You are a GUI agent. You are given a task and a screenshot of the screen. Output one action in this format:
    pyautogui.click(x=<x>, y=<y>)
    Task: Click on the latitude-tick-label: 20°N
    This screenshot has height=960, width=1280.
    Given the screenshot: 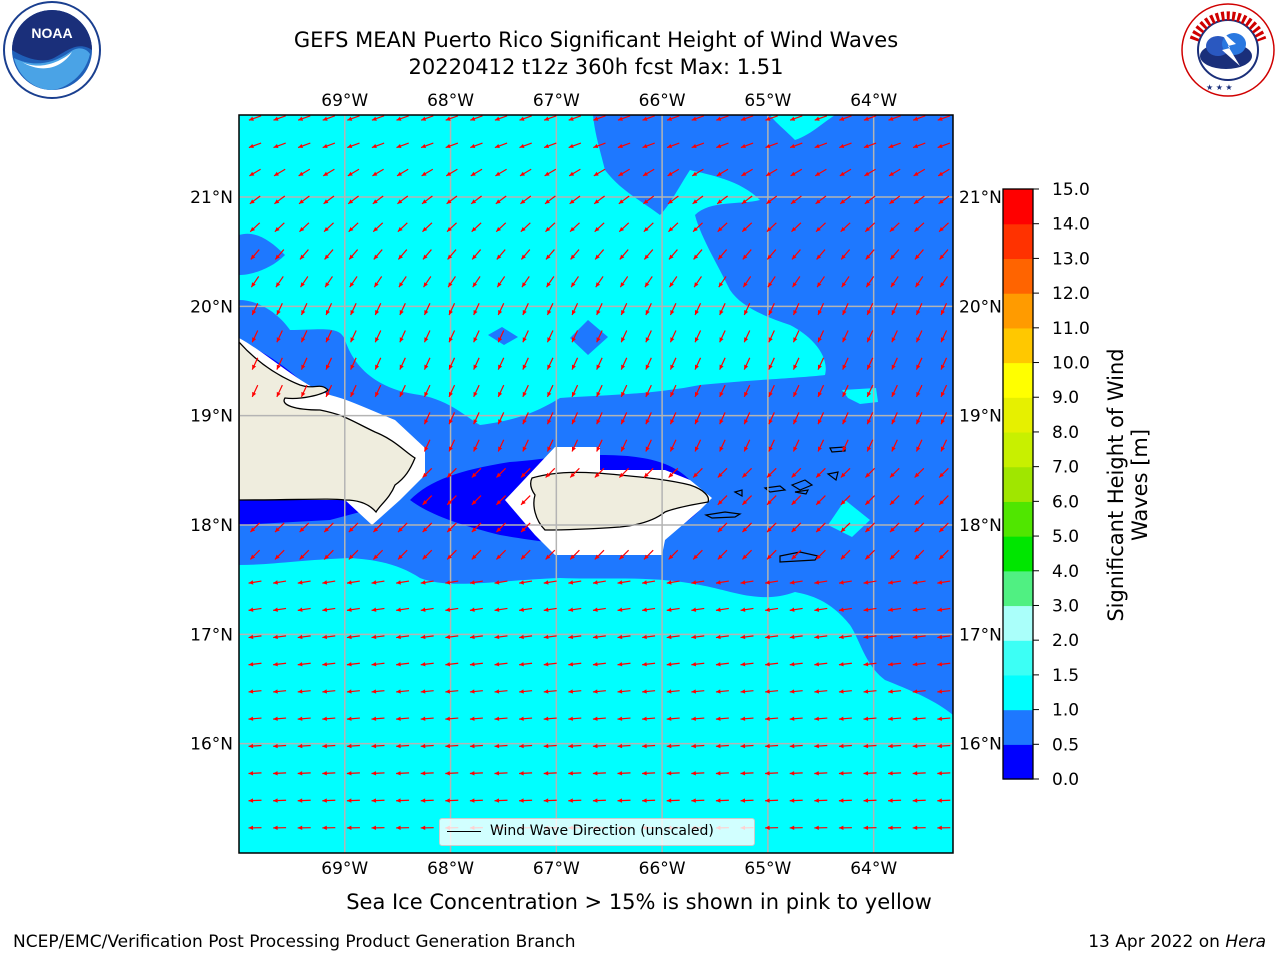 What is the action you would take?
    pyautogui.click(x=980, y=307)
    